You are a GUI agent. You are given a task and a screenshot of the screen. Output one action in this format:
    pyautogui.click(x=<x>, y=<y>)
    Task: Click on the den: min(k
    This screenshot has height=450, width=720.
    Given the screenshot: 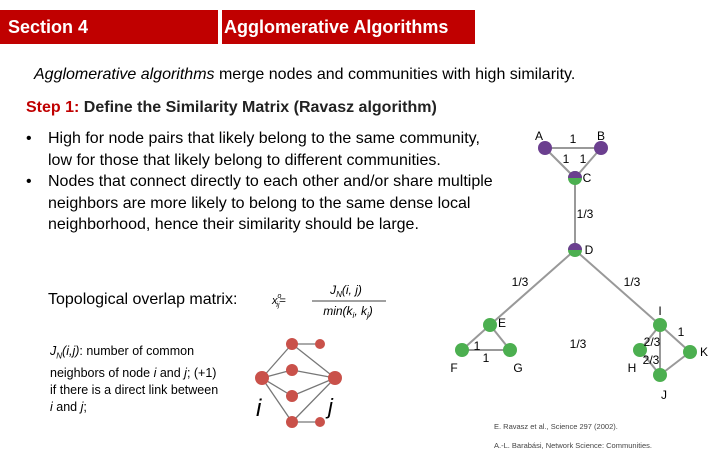 What is the action you would take?
    pyautogui.click(x=338, y=311)
    